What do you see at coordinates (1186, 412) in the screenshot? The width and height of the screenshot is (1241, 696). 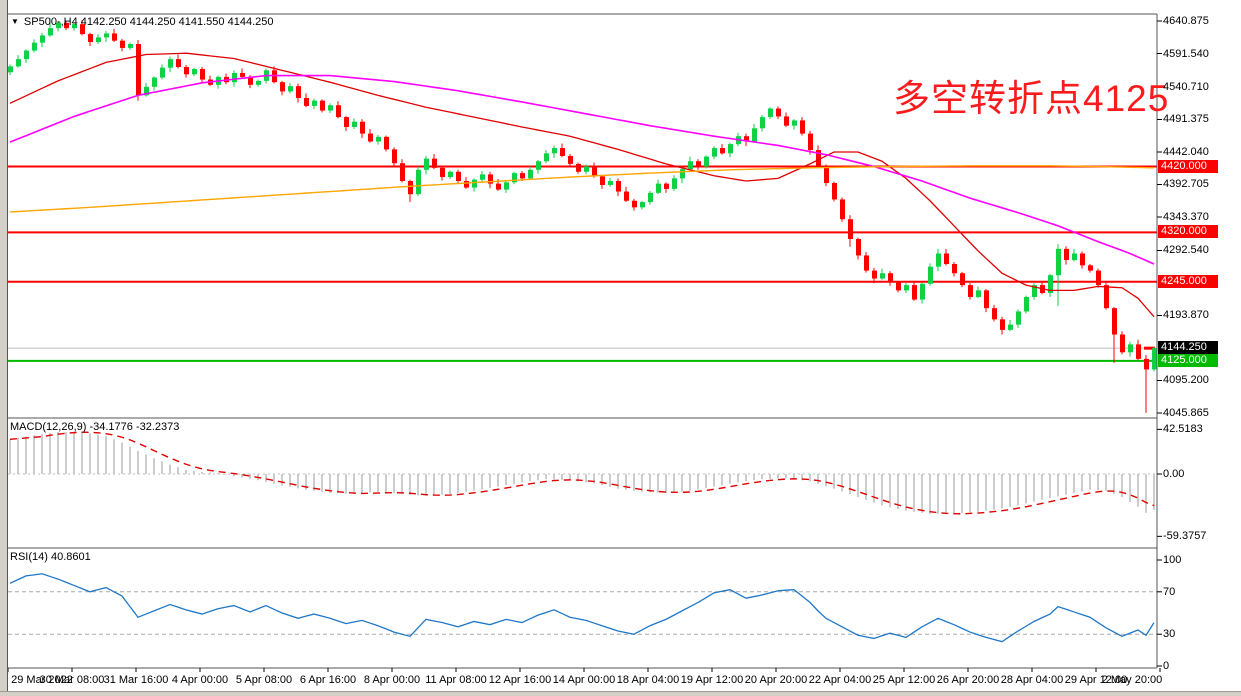 I see `price-axis-label: 4045.865` at bounding box center [1186, 412].